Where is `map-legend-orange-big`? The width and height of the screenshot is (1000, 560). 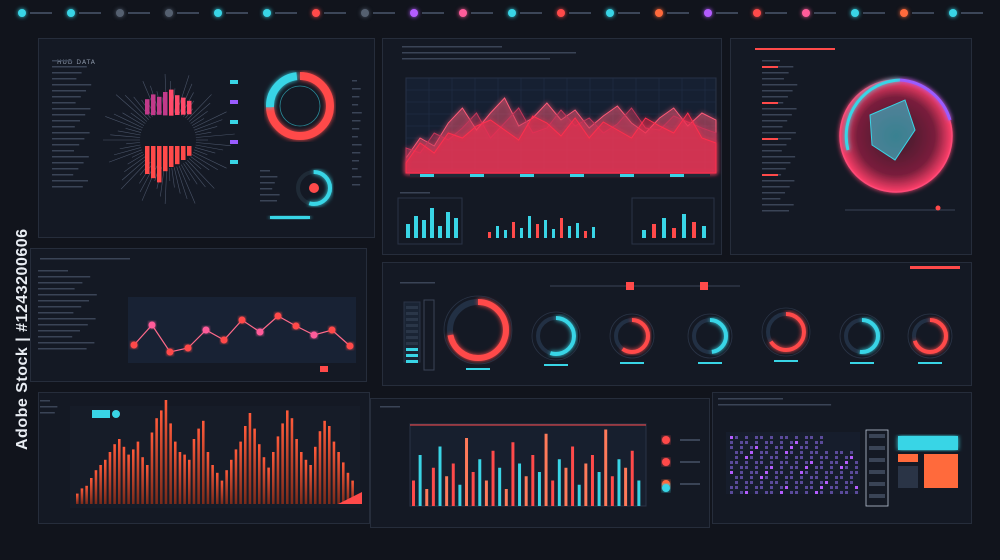 map-legend-orange-big is located at coordinates (941, 471).